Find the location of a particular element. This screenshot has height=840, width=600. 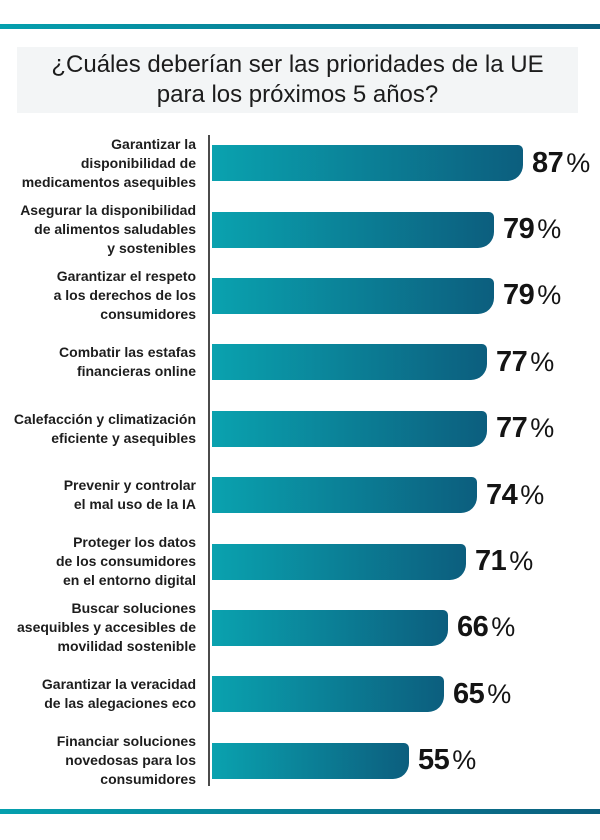

value-label: 74% is located at coordinates (515, 495).